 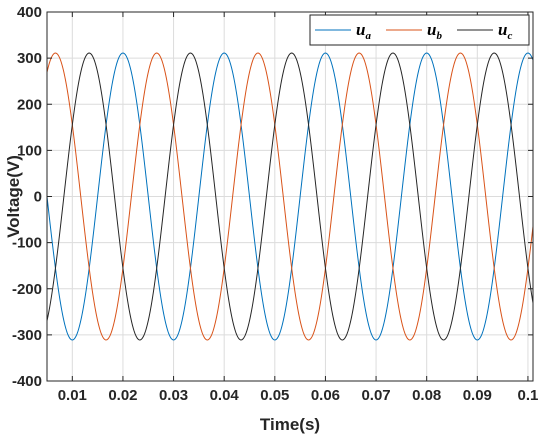 What do you see at coordinates (27, 381) in the screenshot?
I see `y-tick-label: -400` at bounding box center [27, 381].